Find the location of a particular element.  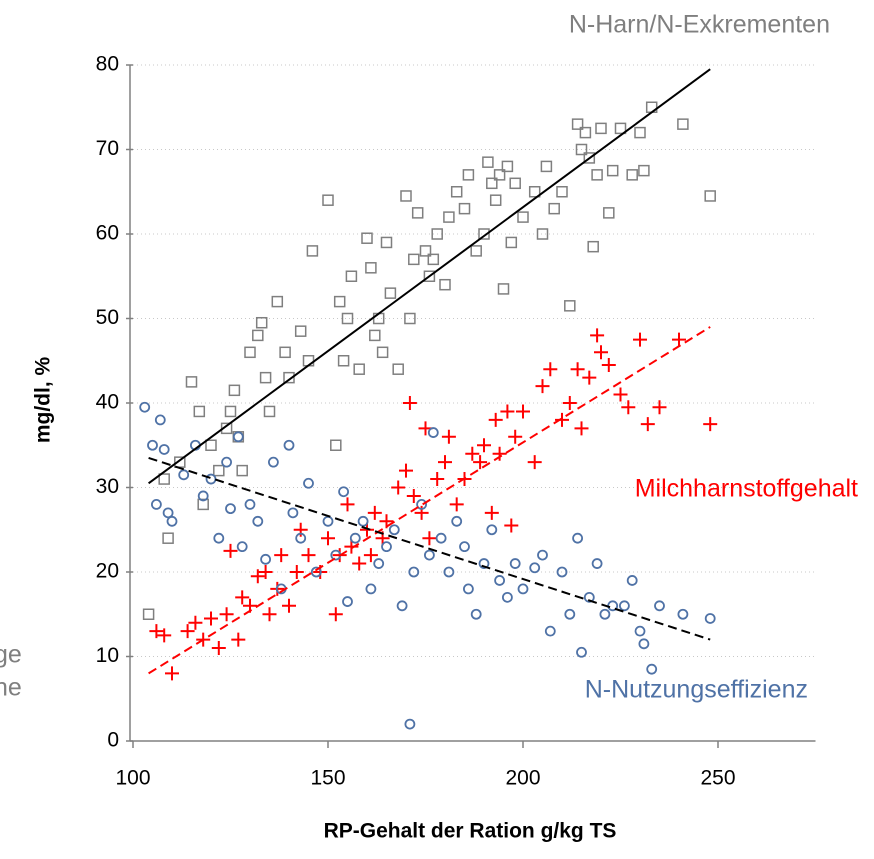

x-tick-label: 100 is located at coordinates (132, 778).